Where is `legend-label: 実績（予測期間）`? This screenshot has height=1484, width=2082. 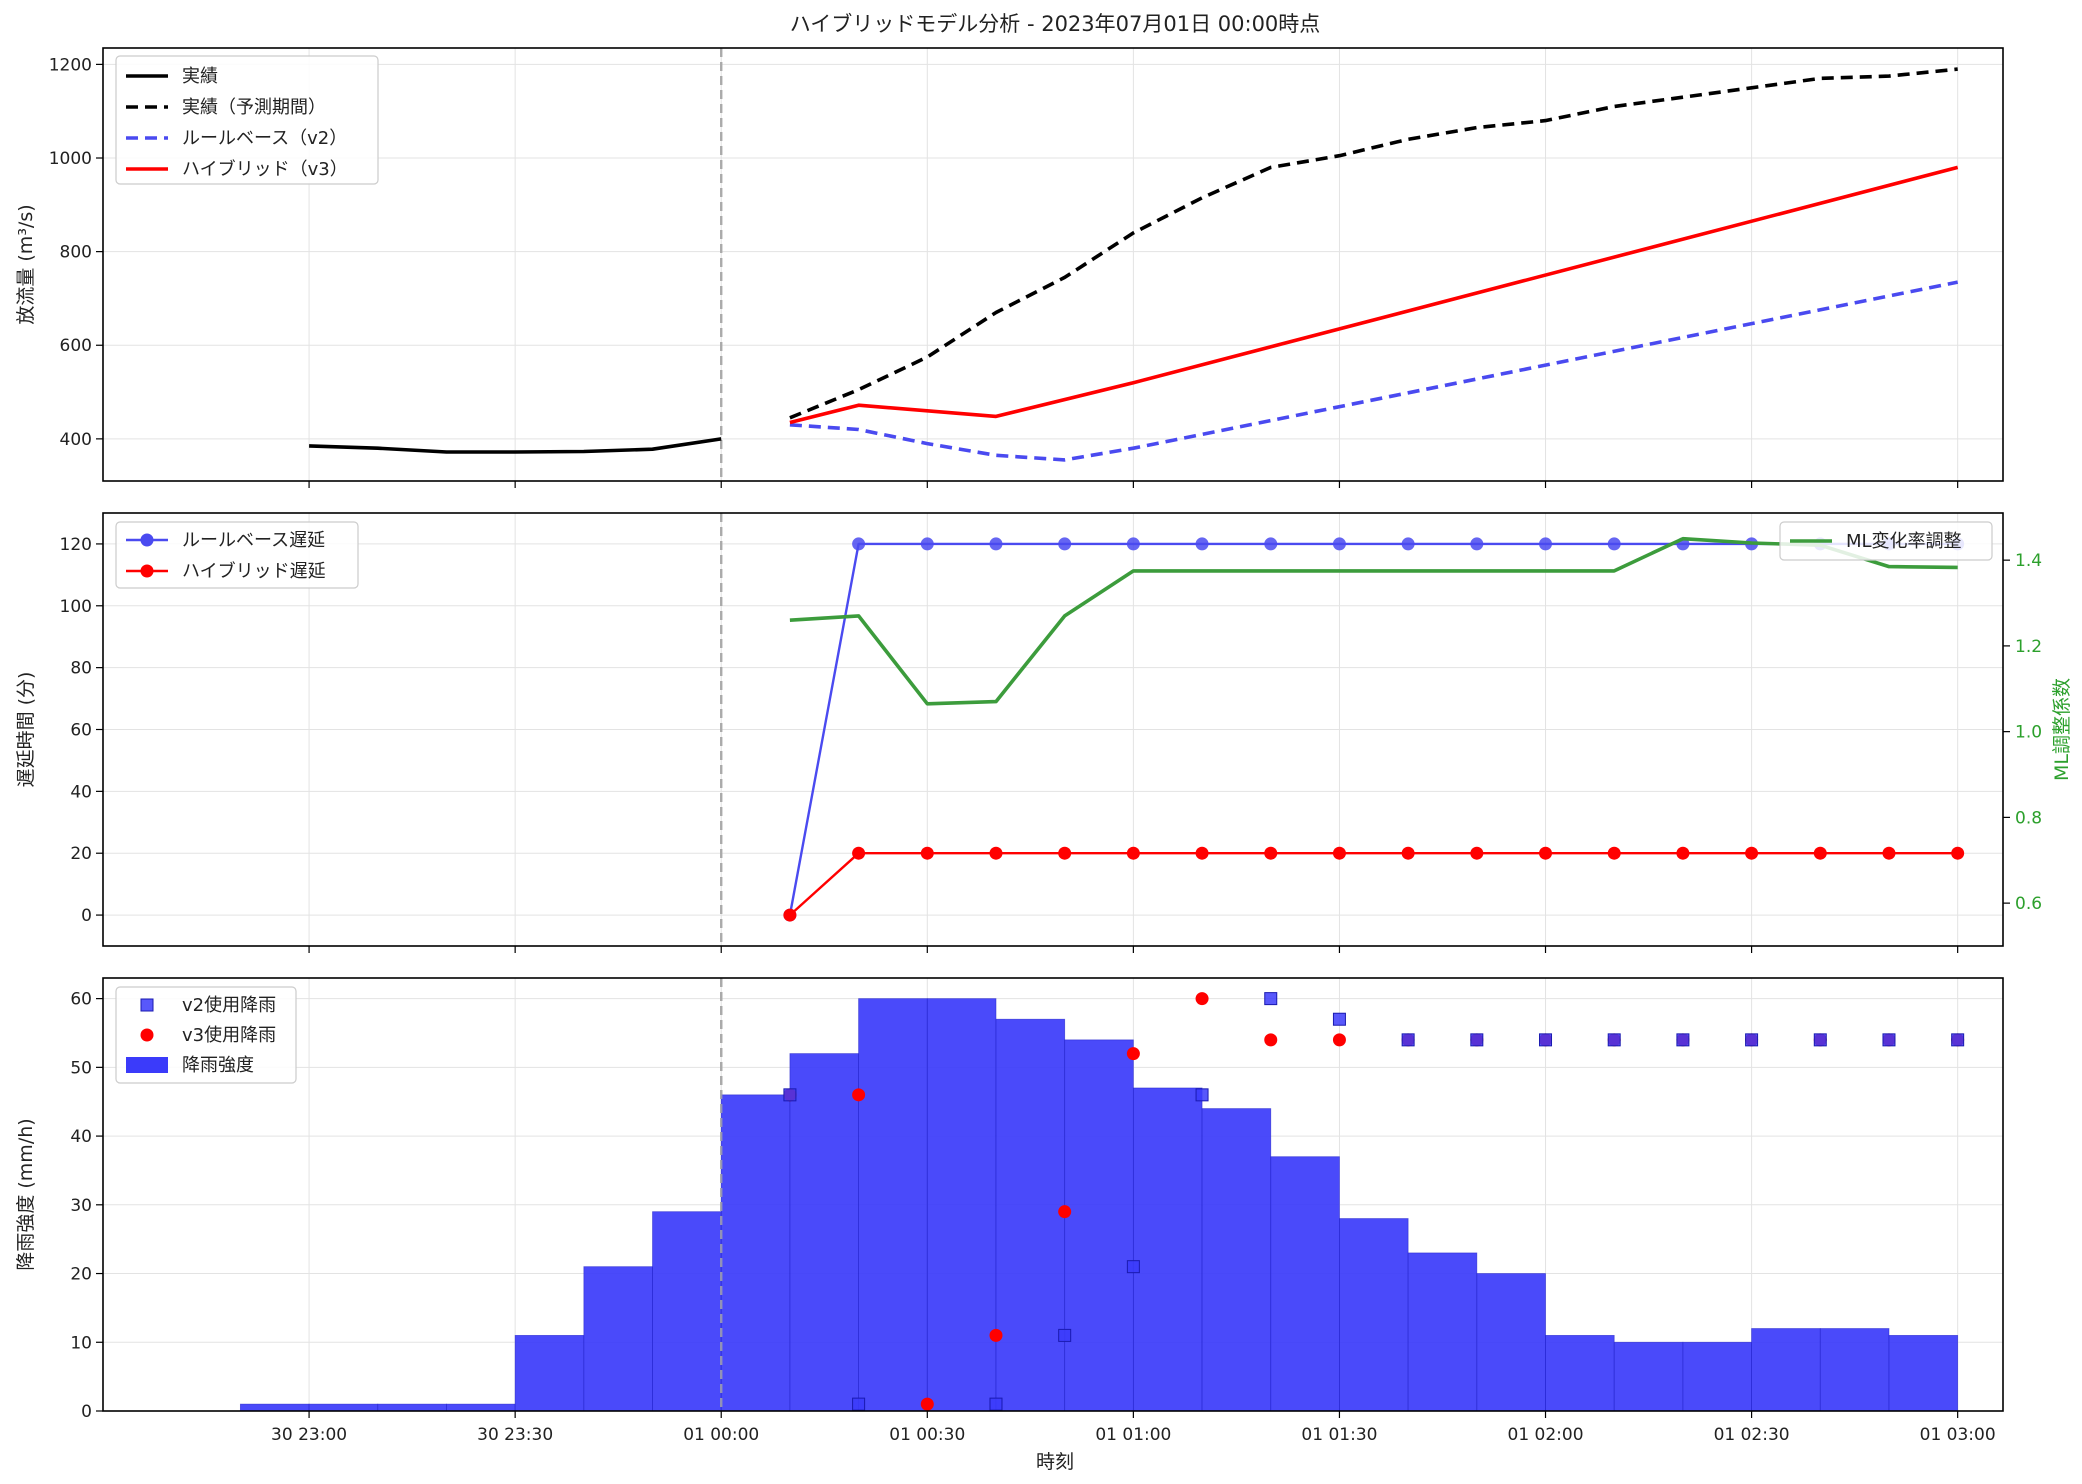 legend-label: 実績（予測期間） is located at coordinates (254, 107).